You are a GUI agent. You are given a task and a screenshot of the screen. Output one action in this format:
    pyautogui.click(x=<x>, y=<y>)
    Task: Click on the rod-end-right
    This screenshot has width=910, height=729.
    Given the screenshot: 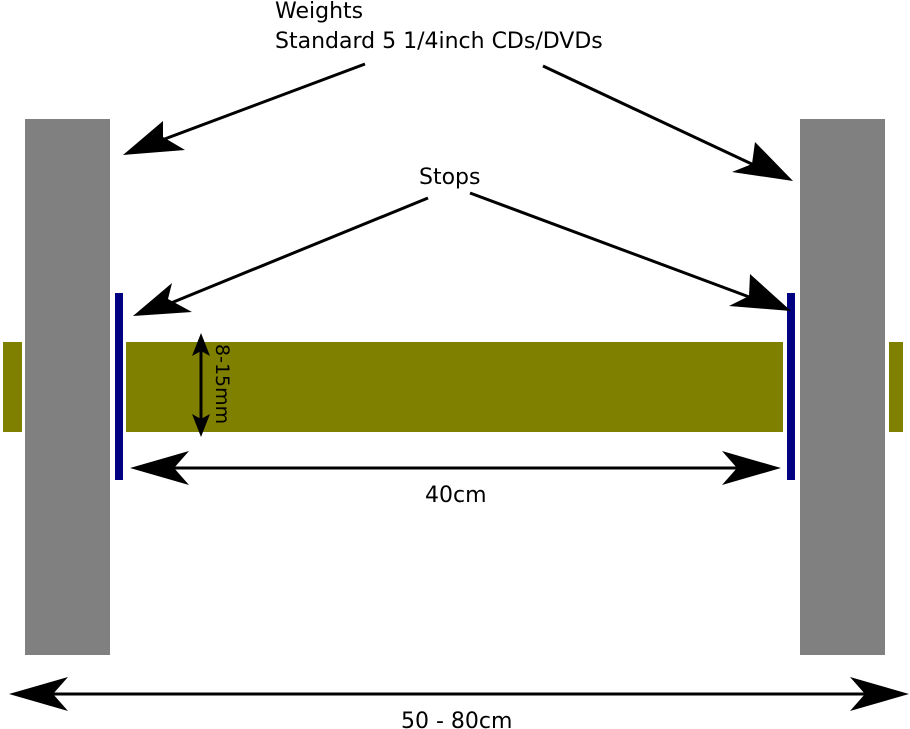 What is the action you would take?
    pyautogui.click(x=896, y=387)
    